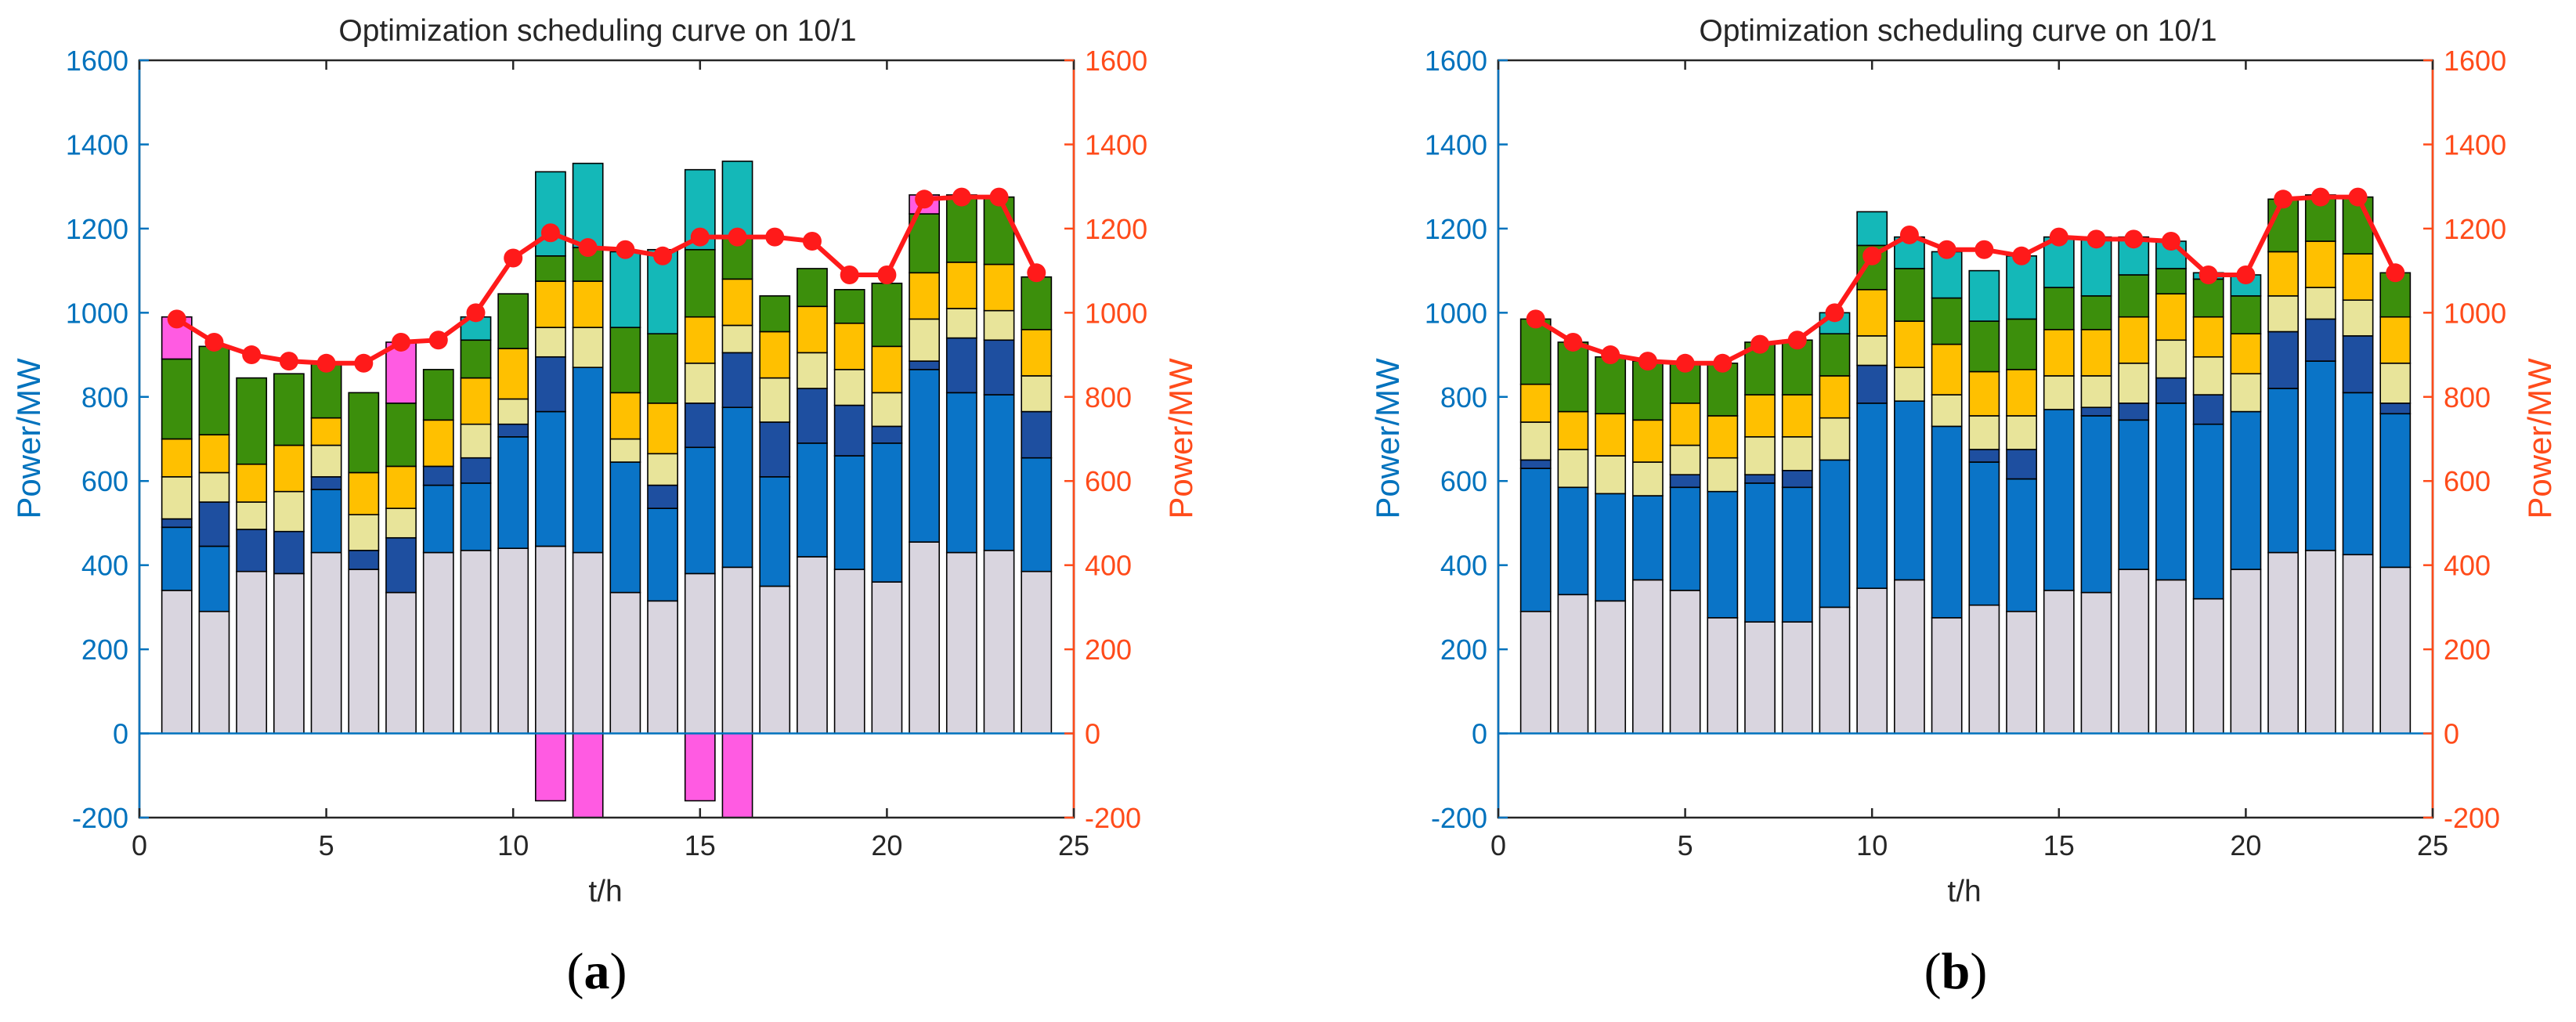  What do you see at coordinates (1479, 734) in the screenshot?
I see `y-left-tick-label-b-0: 0` at bounding box center [1479, 734].